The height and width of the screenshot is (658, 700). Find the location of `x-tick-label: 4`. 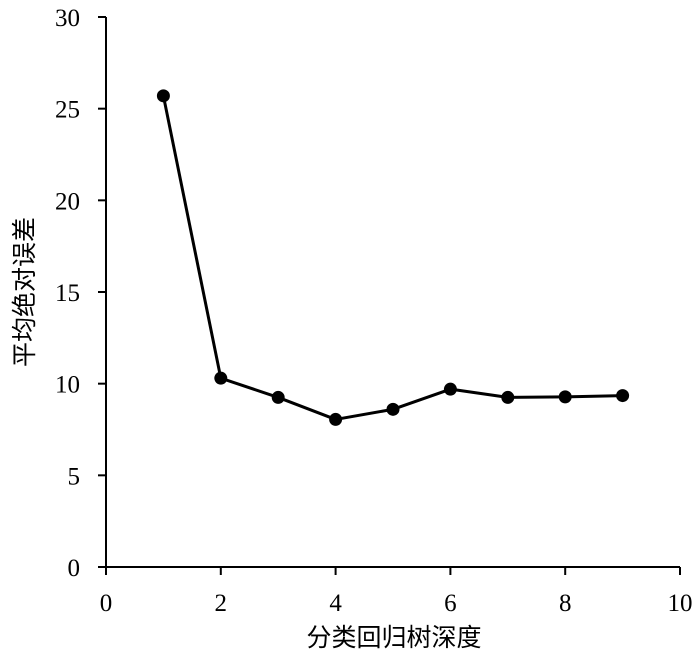

x-tick-label: 4 is located at coordinates (335, 603).